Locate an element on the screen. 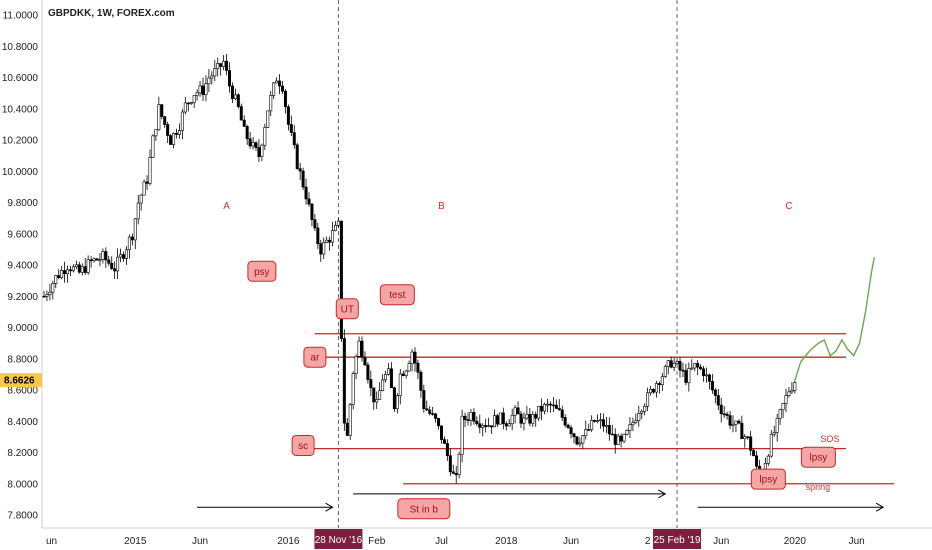 Image resolution: width=932 pixels, height=550 pixels. callout-ar: ar is located at coordinates (315, 357).